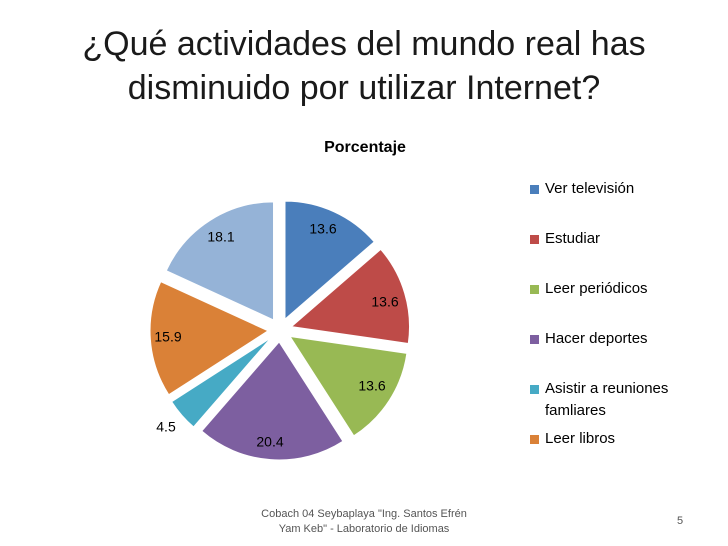 This screenshot has height=546, width=728. I want to click on pie-data-label-6: 15.9, so click(167, 337).